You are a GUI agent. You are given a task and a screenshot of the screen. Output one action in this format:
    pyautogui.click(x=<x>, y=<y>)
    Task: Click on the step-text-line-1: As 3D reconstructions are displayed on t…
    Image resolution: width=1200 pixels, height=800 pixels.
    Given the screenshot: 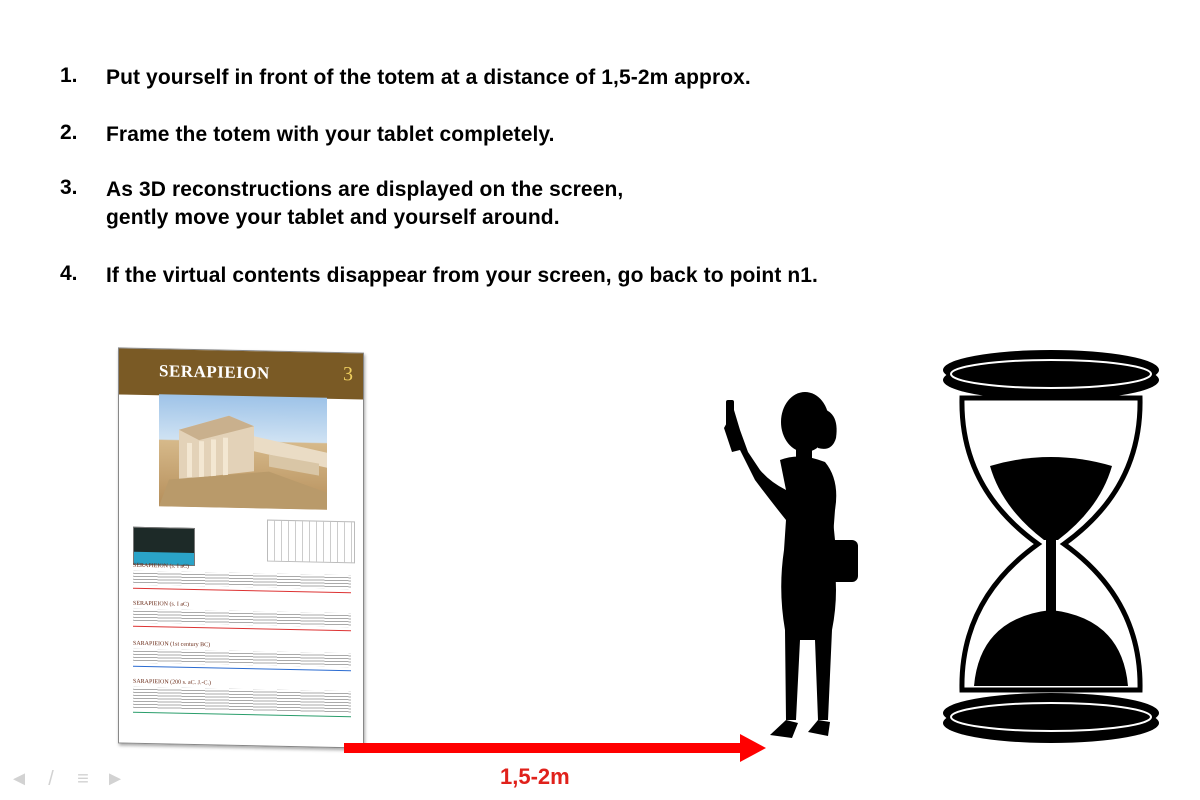 What is the action you would take?
    pyautogui.click(x=365, y=189)
    